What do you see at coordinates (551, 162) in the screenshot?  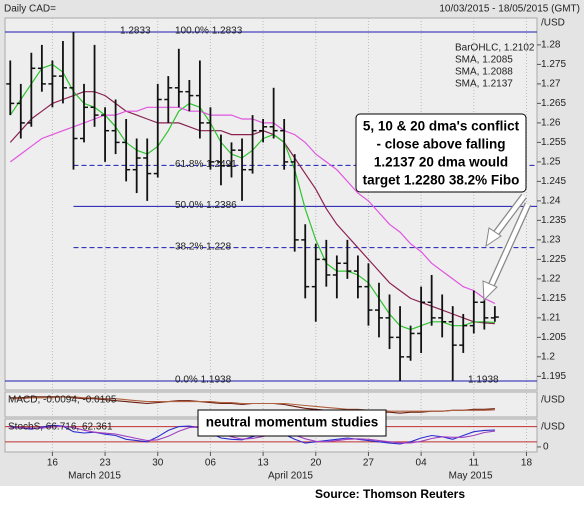 I see `y-tick-label: 1.25` at bounding box center [551, 162].